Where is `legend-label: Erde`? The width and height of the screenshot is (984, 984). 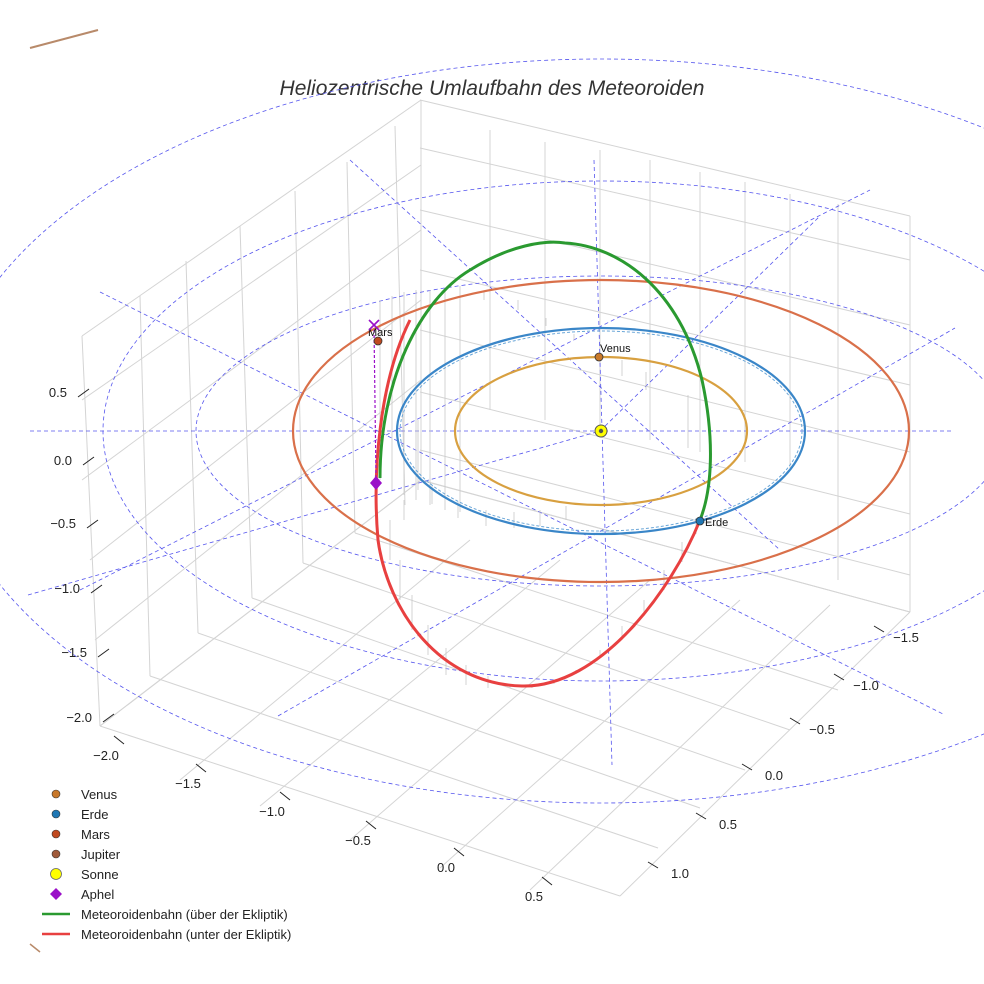
legend-label: Erde is located at coordinates (94, 814).